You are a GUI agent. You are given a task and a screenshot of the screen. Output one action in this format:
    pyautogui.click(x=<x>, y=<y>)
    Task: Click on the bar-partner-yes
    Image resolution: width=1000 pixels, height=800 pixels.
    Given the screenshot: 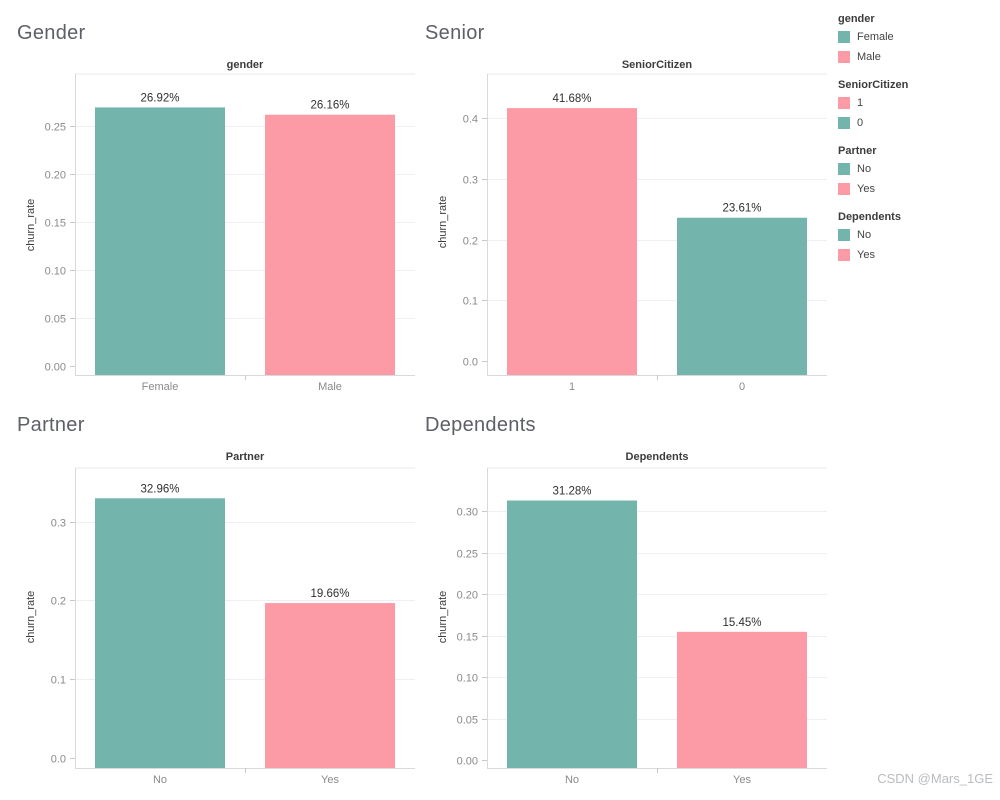 What is the action you would take?
    pyautogui.click(x=330, y=685)
    